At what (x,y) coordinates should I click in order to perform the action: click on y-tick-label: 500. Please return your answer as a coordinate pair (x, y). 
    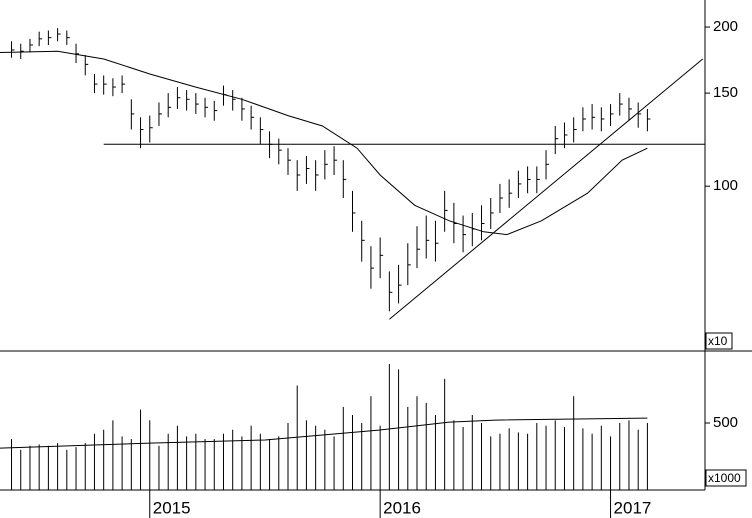
    Looking at the image, I should click on (725, 422).